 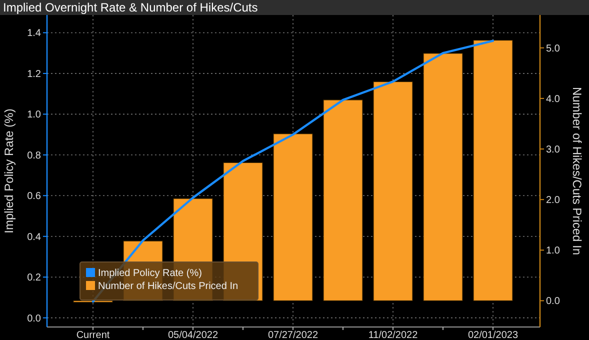 I want to click on x-tick-label: 05/04/2022, so click(x=193, y=335).